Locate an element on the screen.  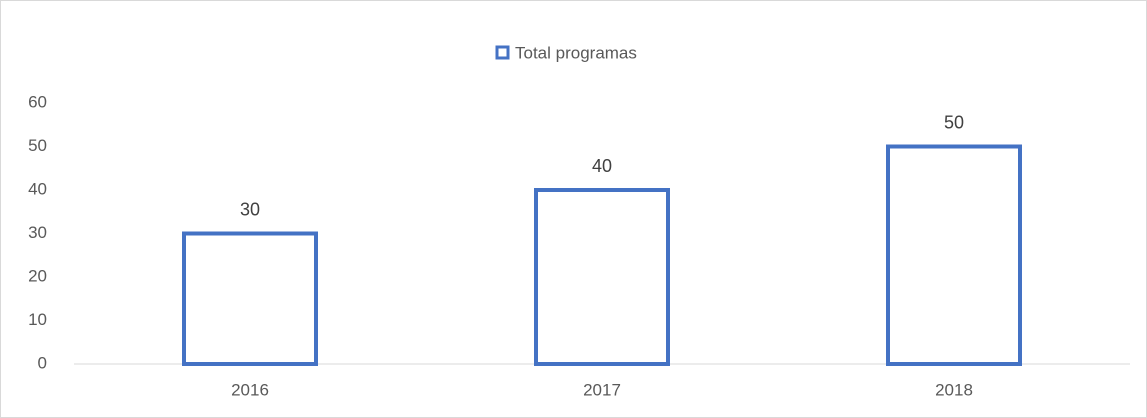
x-tick-label: 2017 is located at coordinates (602, 389).